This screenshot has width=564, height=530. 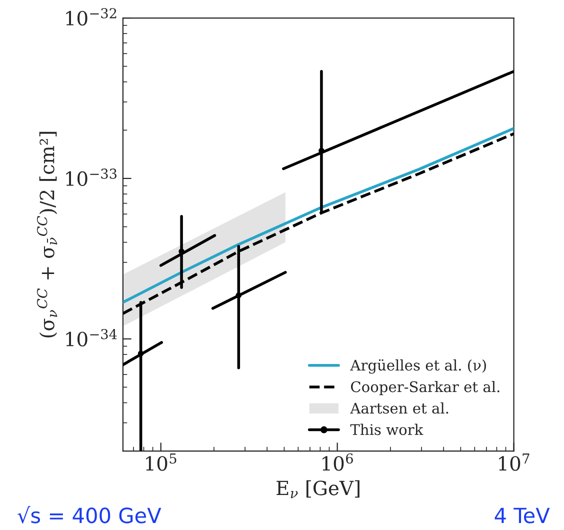 I want to click on text: 4 TeV, so click(x=522, y=516).